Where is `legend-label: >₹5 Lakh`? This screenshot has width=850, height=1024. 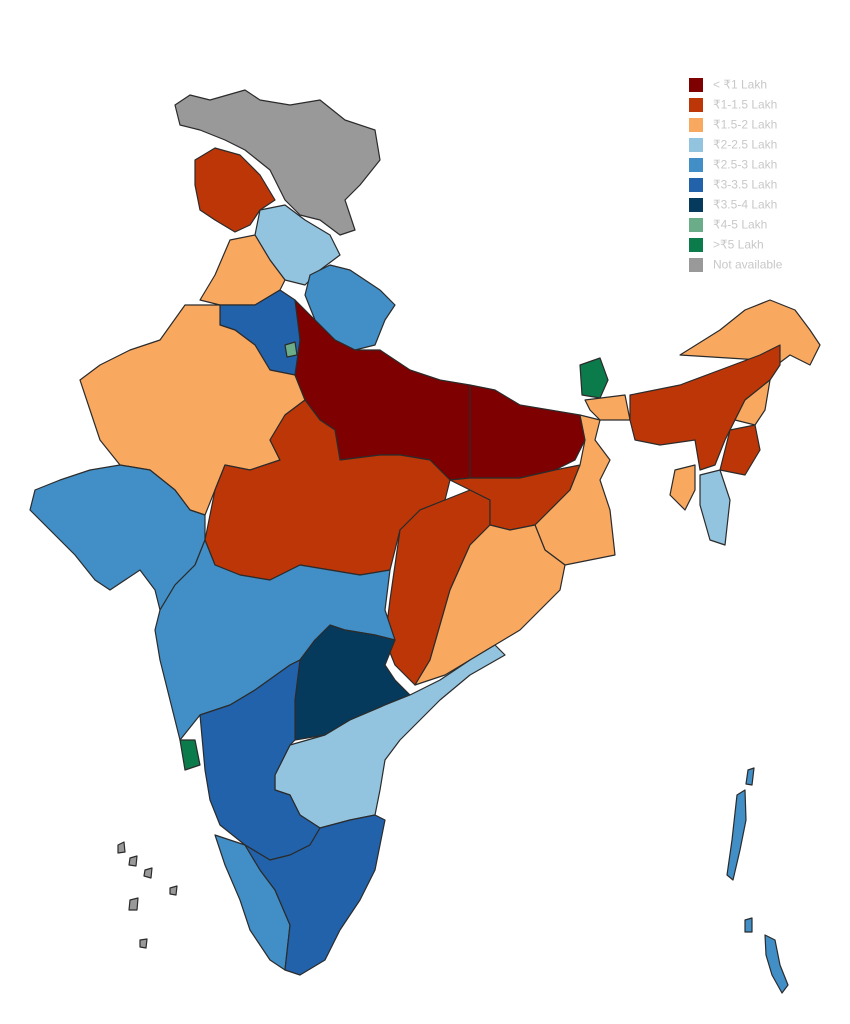 legend-label: >₹5 Lakh is located at coordinates (738, 245).